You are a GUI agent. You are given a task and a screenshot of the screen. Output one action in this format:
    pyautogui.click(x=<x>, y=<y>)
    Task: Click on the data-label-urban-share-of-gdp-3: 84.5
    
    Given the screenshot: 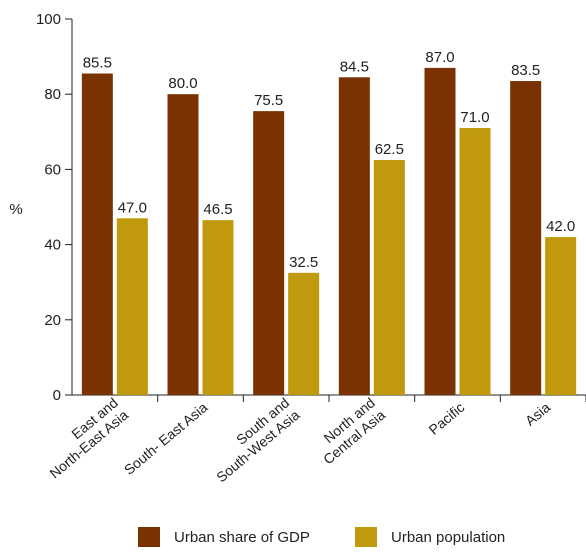 What is the action you would take?
    pyautogui.click(x=354, y=66)
    